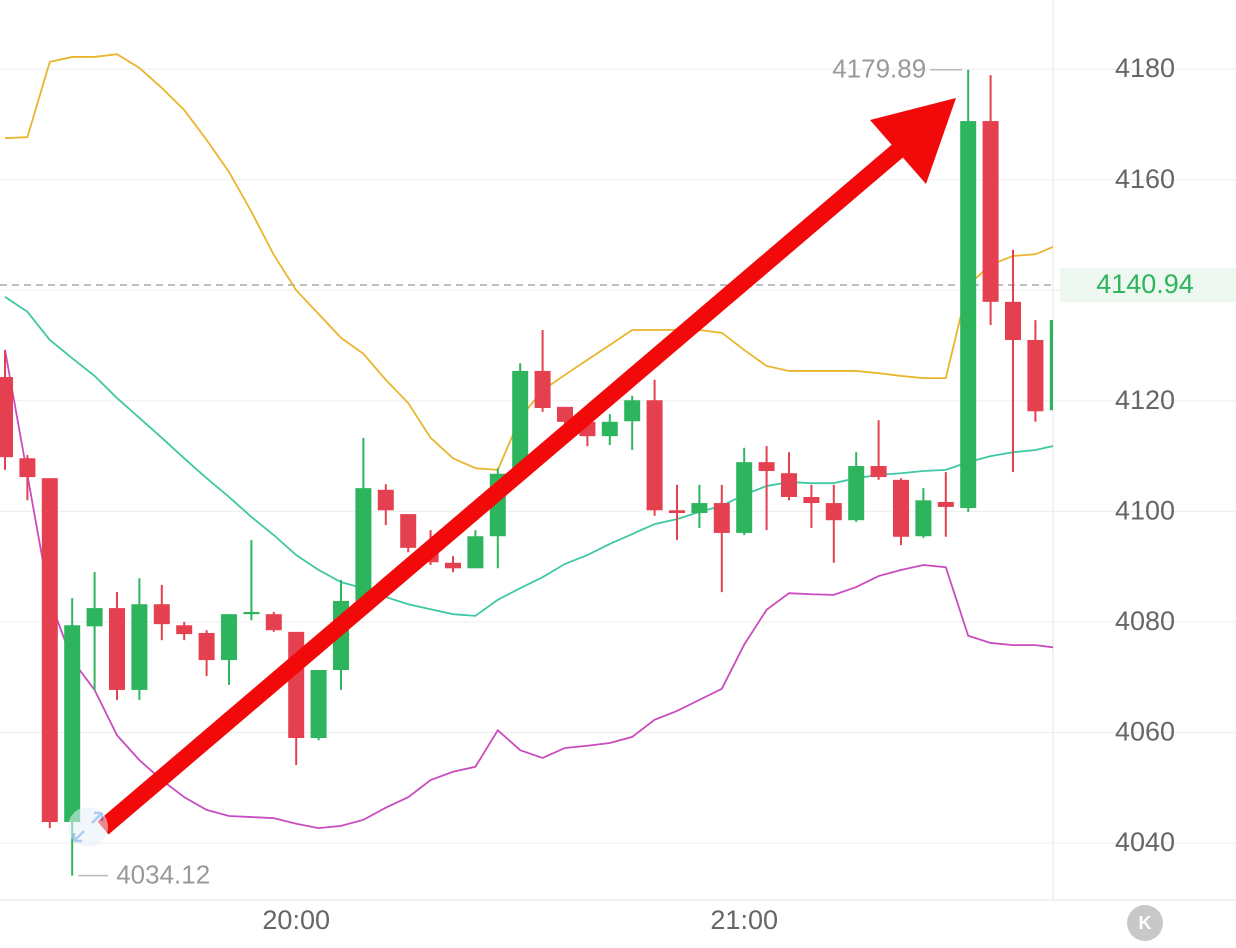 The image size is (1236, 948). I want to click on y-tick-label: 4120, so click(1145, 400).